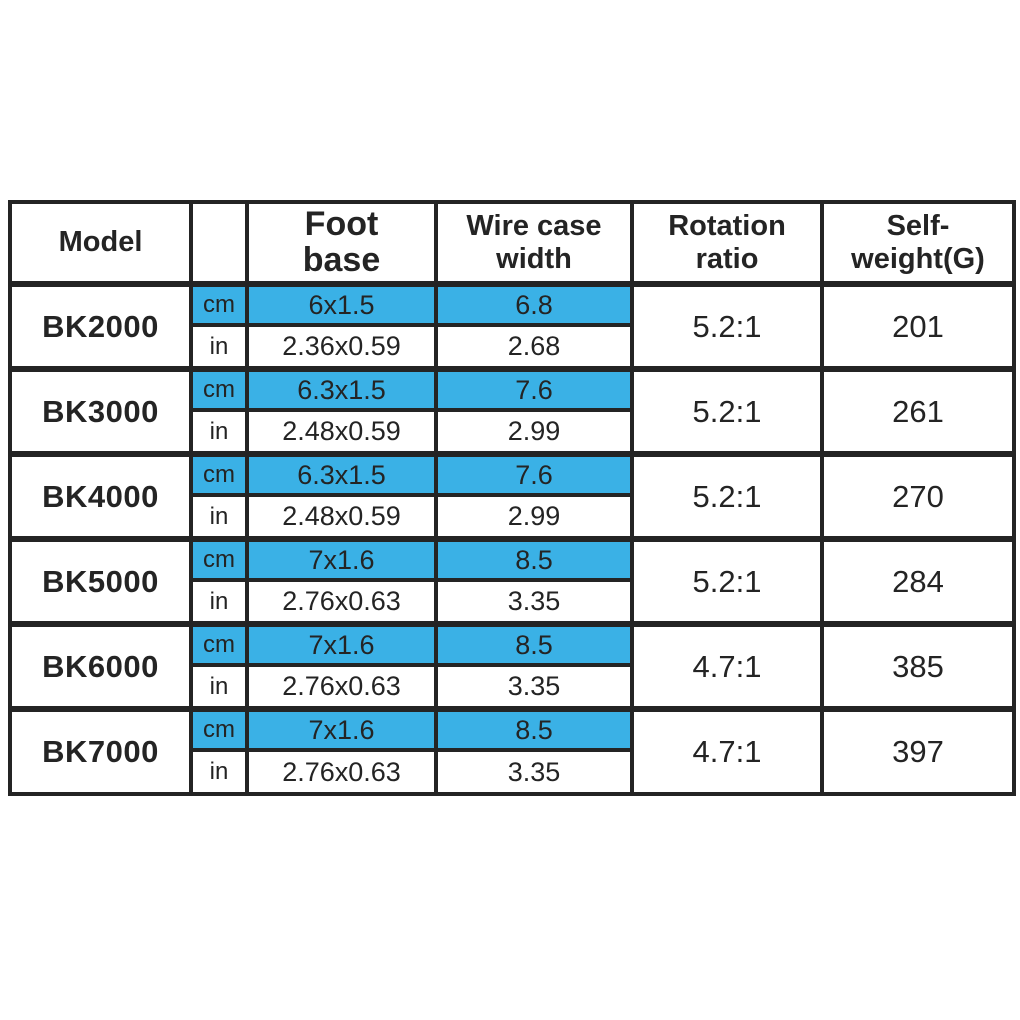  What do you see at coordinates (727, 226) in the screenshot?
I see `col-header-rotation-line1: Rotation` at bounding box center [727, 226].